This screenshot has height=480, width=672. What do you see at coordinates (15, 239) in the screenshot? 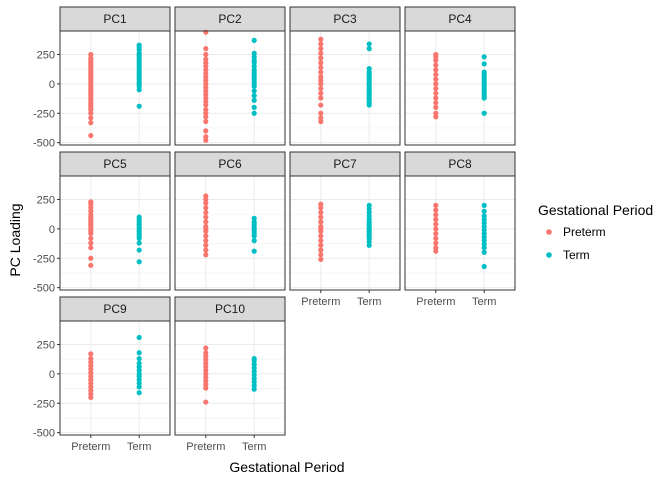
I see `y-axis-title: PC Loading` at bounding box center [15, 239].